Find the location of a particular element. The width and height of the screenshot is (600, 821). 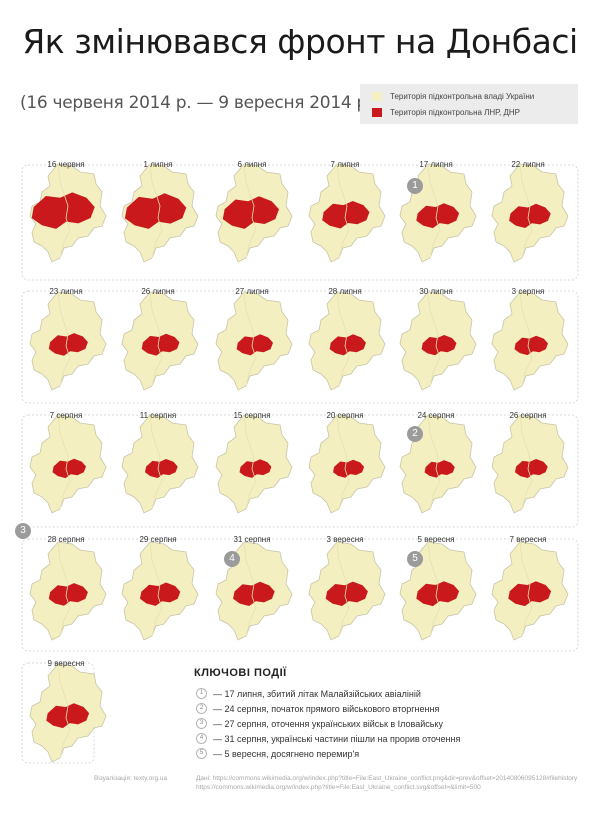

map-date-label: 20 серпня is located at coordinates (345, 415).